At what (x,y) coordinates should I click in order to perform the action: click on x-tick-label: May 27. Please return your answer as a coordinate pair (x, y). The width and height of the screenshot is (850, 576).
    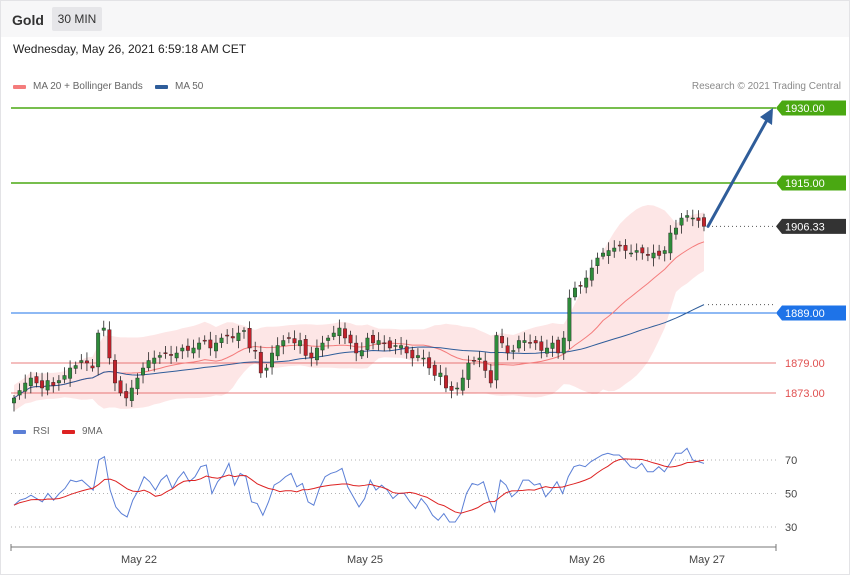
    Looking at the image, I should click on (707, 560).